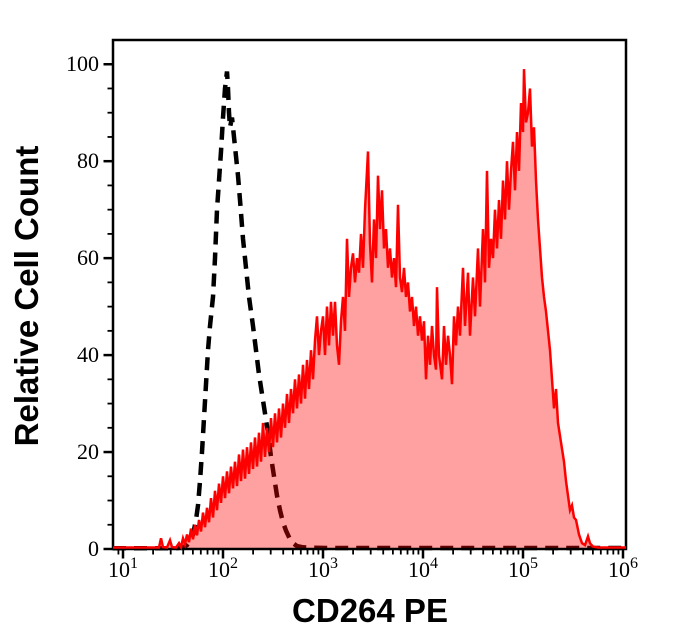 The image size is (679, 641). What do you see at coordinates (323, 568) in the screenshot?
I see `x-tick-label-10e3: 10³` at bounding box center [323, 568].